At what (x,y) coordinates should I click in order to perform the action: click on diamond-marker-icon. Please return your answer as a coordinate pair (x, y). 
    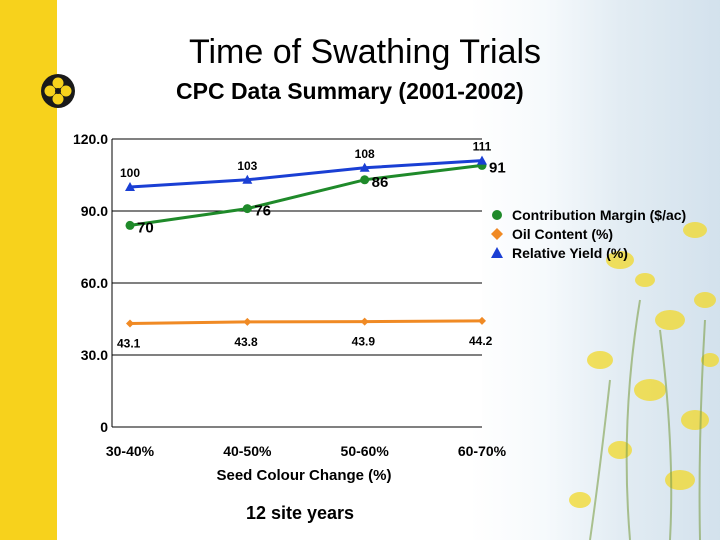
    Looking at the image, I should click on (497, 233).